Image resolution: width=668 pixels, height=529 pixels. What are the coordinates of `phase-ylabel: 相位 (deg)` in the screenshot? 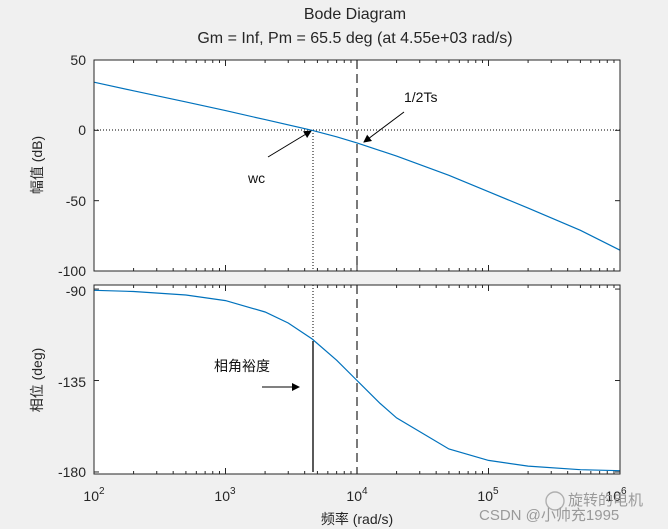 It's located at (37, 380).